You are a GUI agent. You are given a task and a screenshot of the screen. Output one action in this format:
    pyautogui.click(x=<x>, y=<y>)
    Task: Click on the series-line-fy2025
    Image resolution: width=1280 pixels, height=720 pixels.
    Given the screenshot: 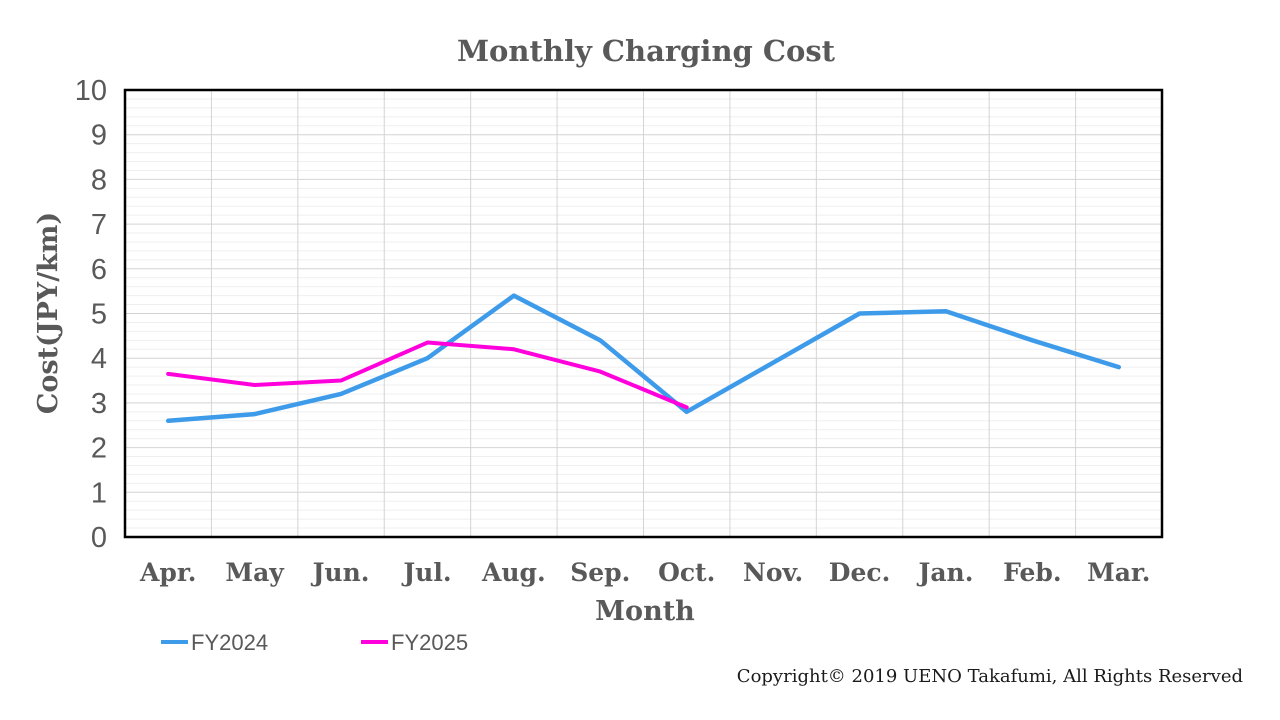 What is the action you would take?
    pyautogui.click(x=427, y=375)
    